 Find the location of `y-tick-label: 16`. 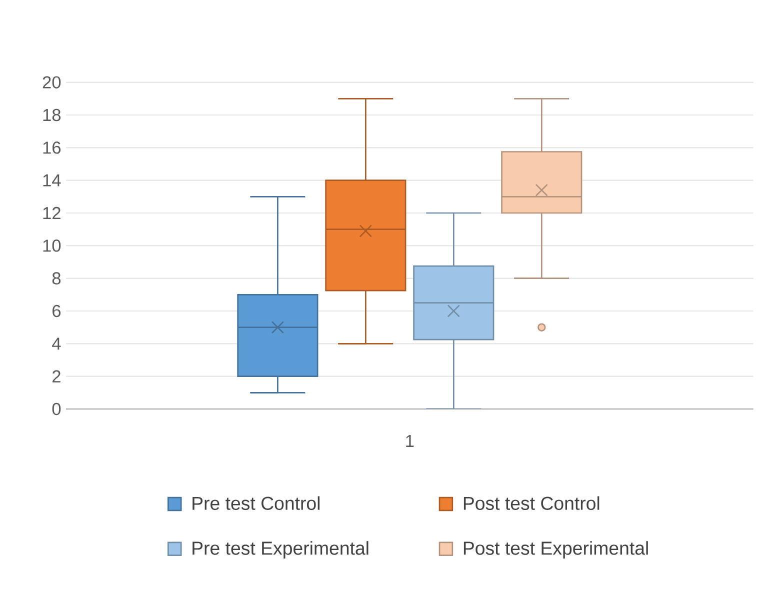

y-tick-label: 16 is located at coordinates (52, 148).